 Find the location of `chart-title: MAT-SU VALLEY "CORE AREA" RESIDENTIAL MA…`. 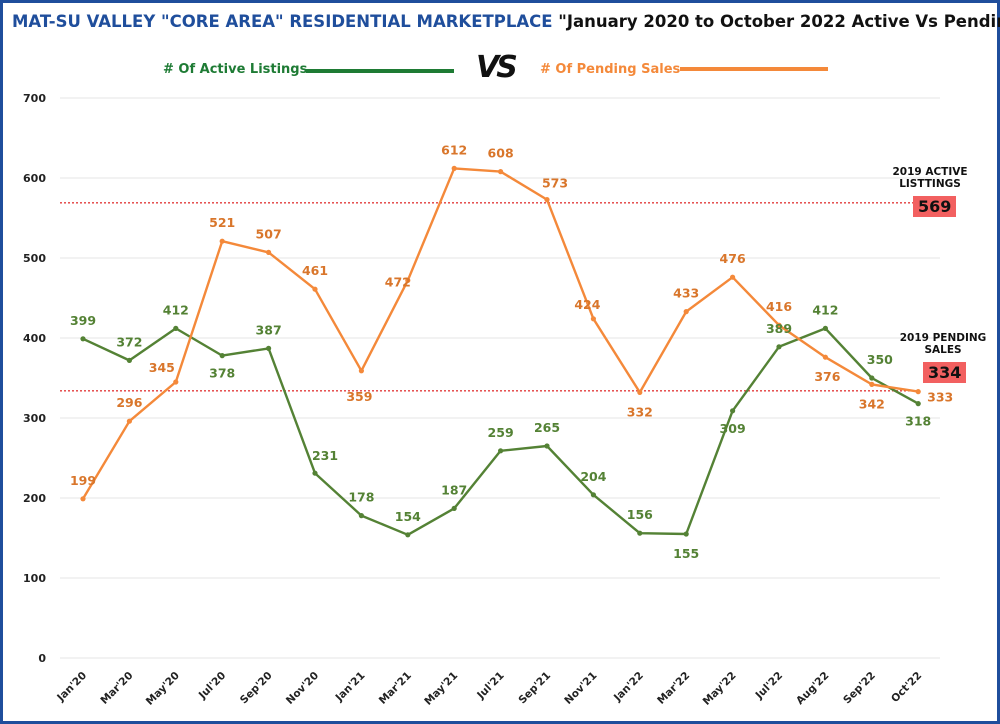

chart-title: MAT-SU VALLEY "CORE AREA" RESIDENTIAL MA… is located at coordinates (506, 21).